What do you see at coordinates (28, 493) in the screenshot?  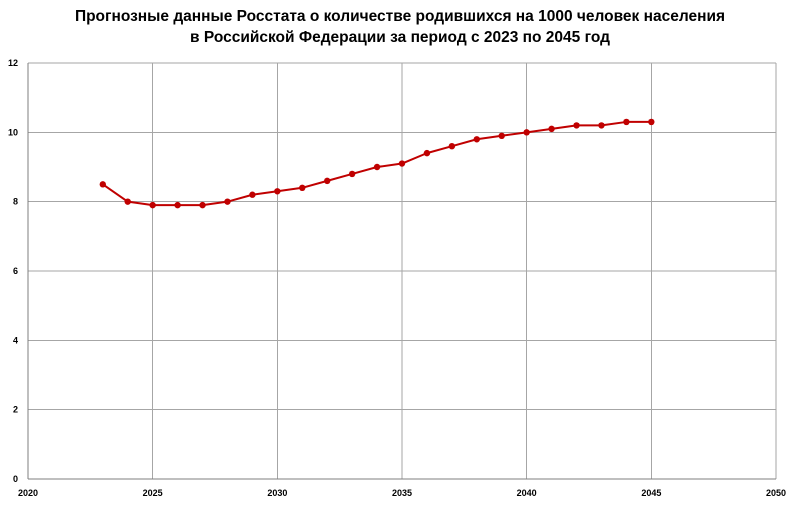 I see `x-tick-label: 2020` at bounding box center [28, 493].